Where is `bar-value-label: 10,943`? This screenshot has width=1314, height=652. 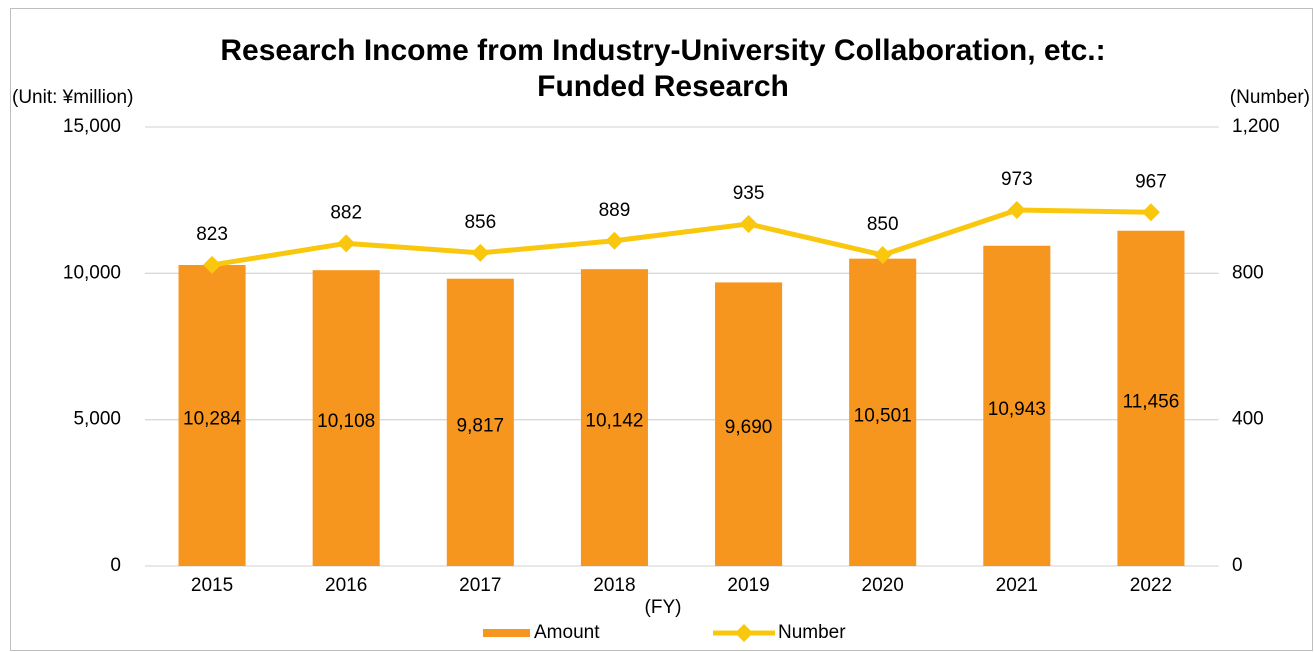 bar-value-label: 10,943 is located at coordinates (1017, 409).